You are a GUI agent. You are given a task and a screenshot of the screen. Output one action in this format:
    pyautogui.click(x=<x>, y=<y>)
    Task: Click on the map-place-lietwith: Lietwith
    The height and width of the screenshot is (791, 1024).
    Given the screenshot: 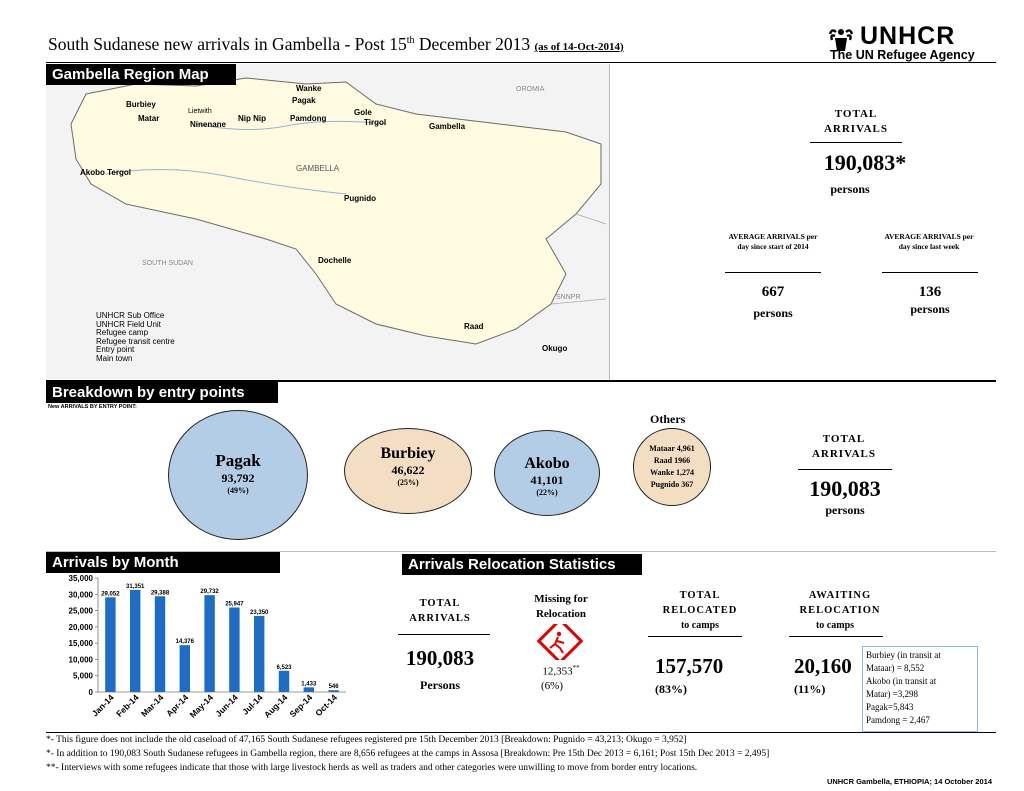 What is the action you would take?
    pyautogui.click(x=200, y=111)
    